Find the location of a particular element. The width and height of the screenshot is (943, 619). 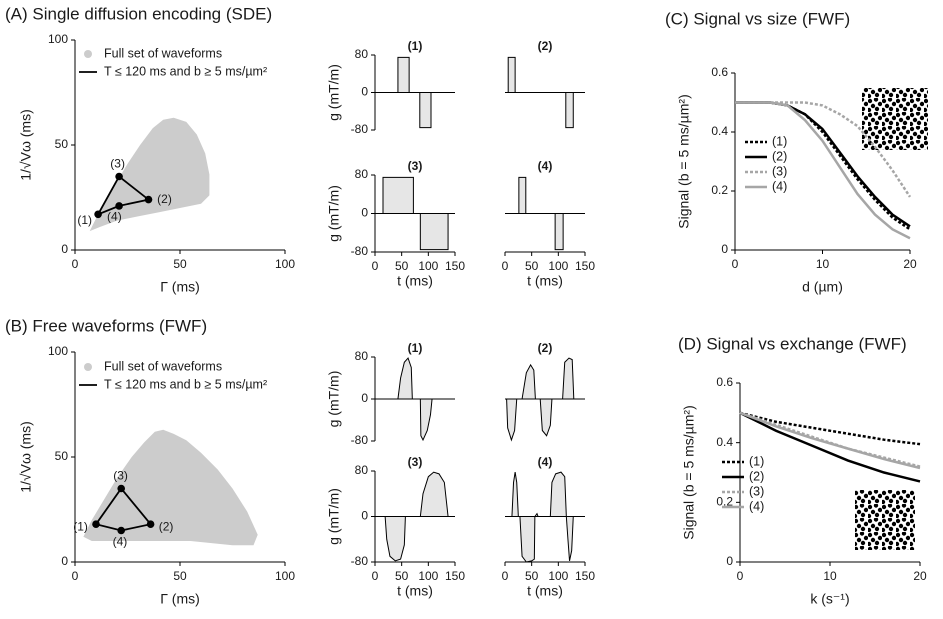

inset-image is located at coordinates (885, 520).